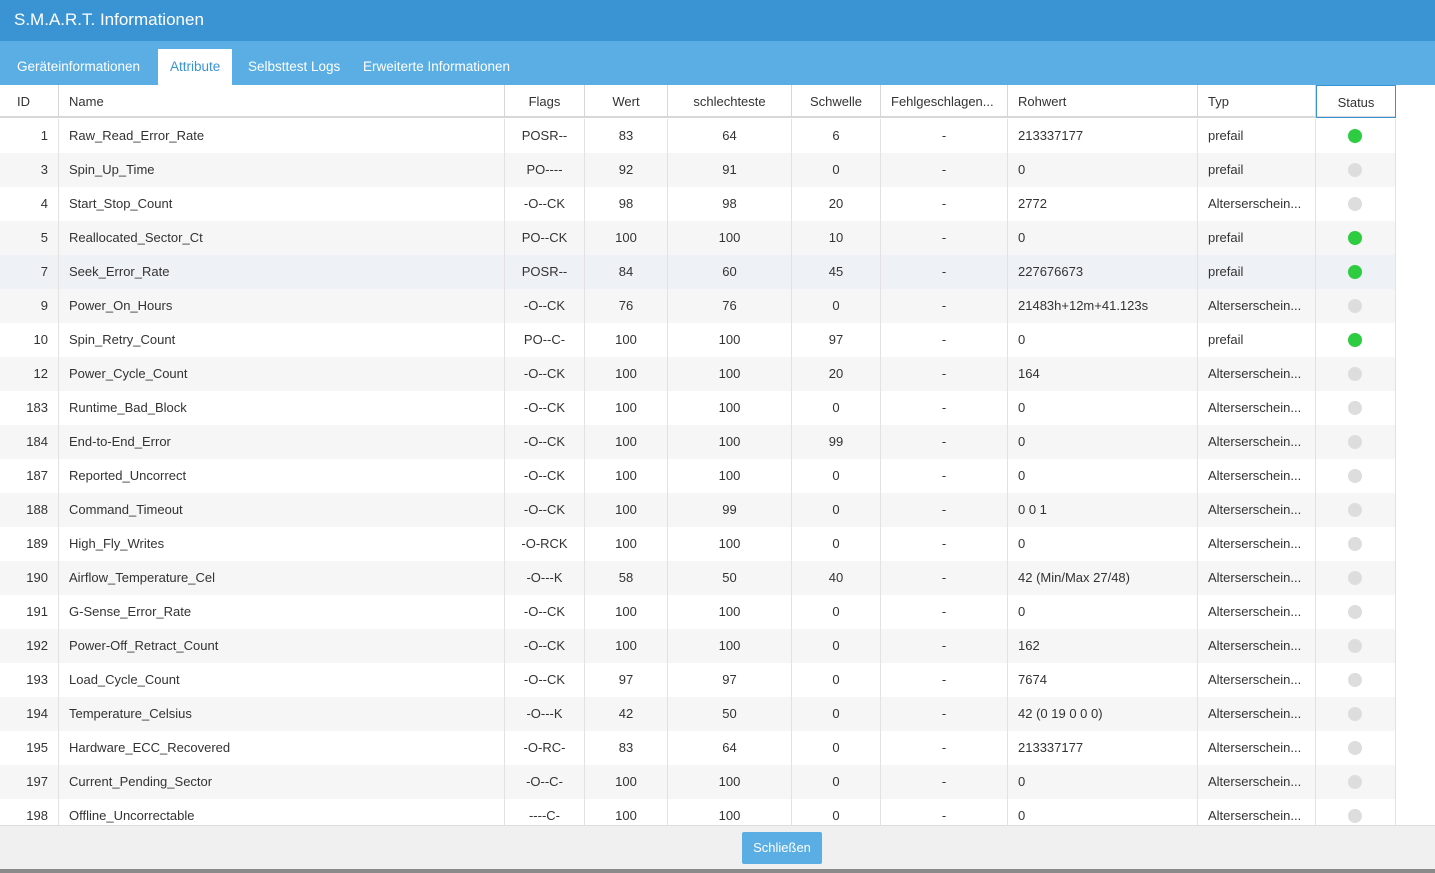  Describe the element at coordinates (29, 612) in the screenshot. I see `cell-id: 191` at that location.